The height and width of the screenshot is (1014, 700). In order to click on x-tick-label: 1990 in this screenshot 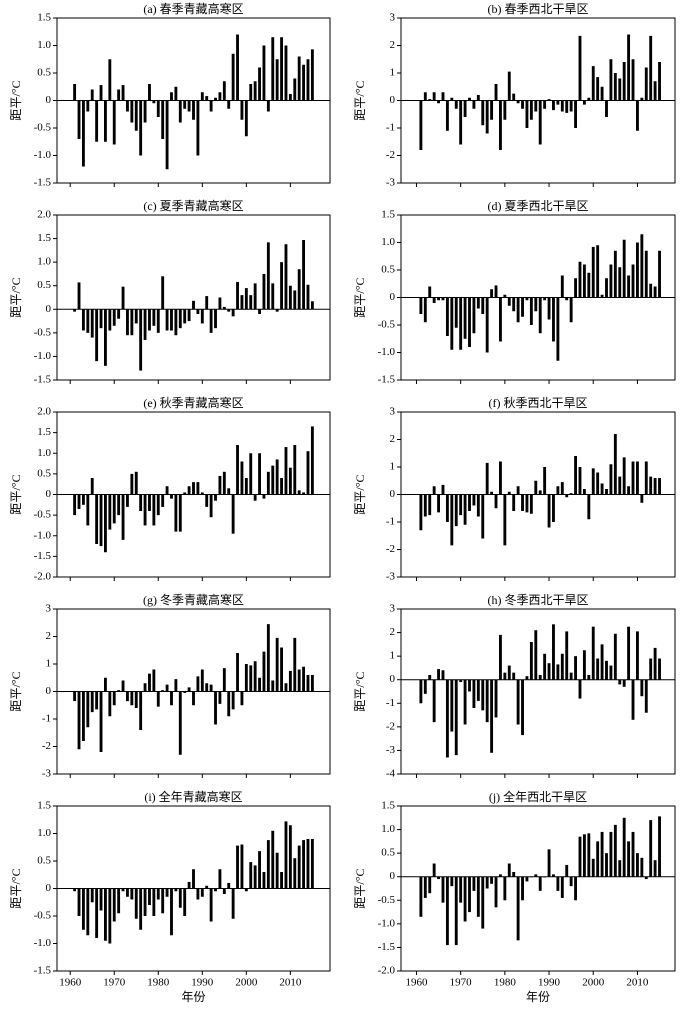, I will do `click(549, 983)`.